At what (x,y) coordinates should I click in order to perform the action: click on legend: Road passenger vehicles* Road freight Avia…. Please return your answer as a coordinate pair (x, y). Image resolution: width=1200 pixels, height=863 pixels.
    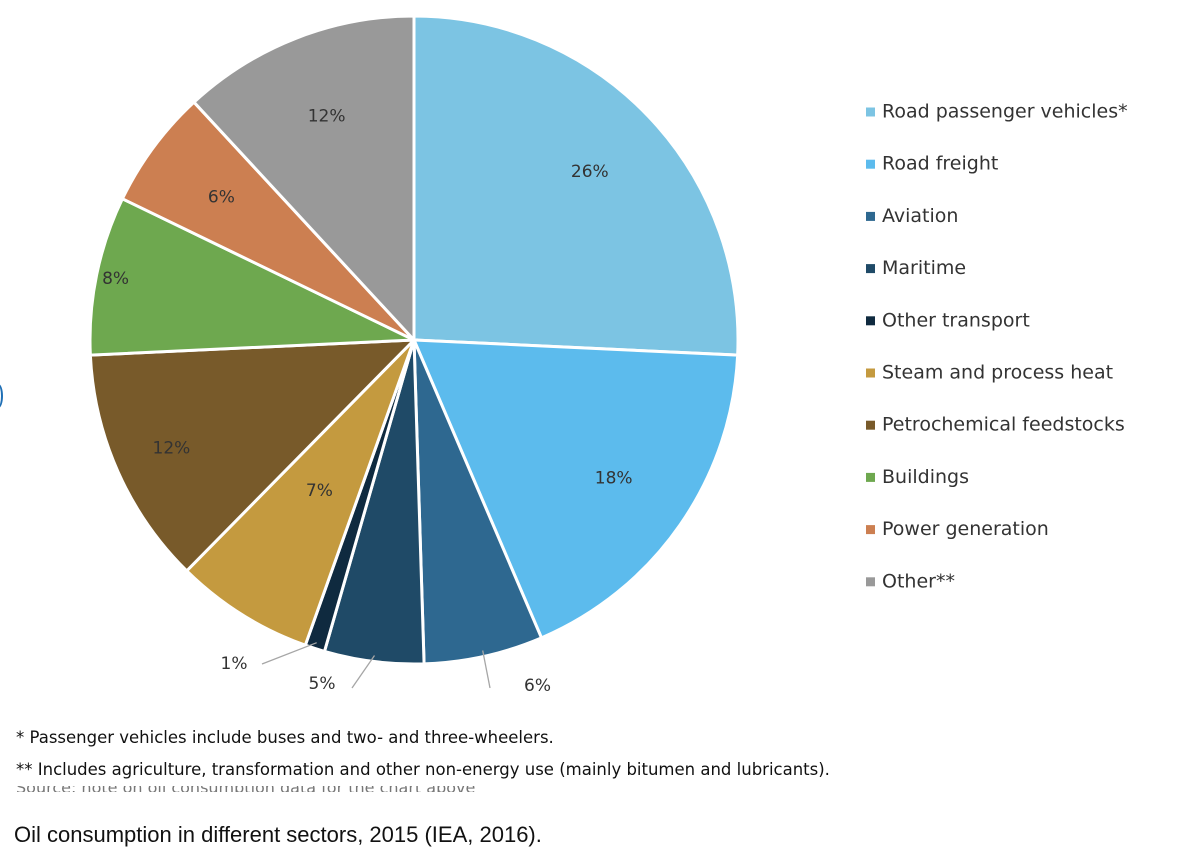
    Looking at the image, I should click on (997, 346).